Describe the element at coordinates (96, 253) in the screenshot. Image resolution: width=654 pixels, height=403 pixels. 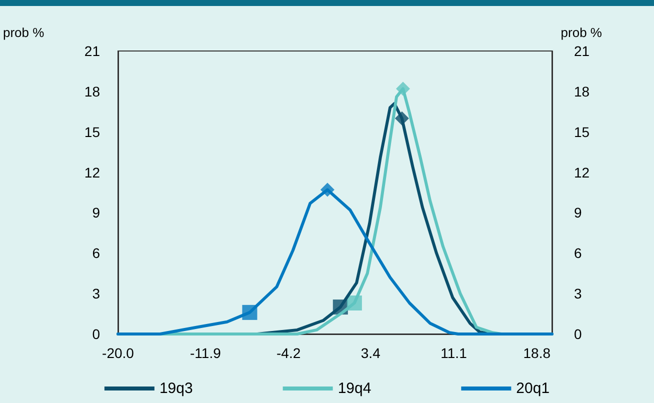
I see `y-tick-label: 6` at that location.